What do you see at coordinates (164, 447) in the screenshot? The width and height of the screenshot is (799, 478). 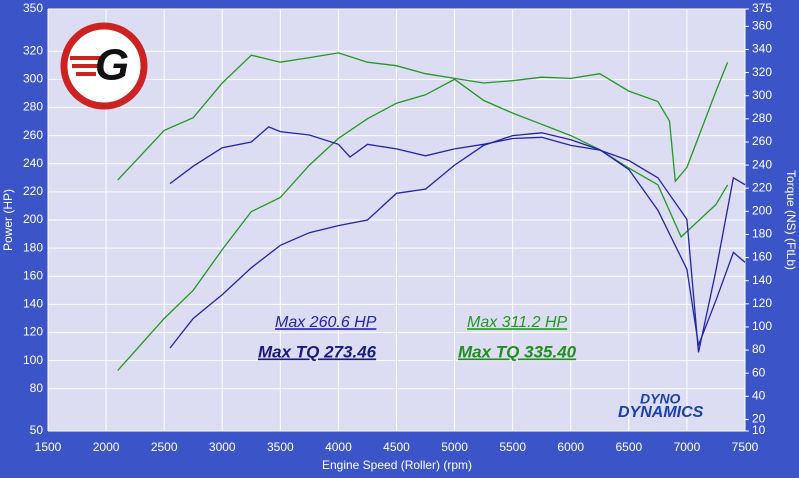 I see `x-tick-label: 2500` at bounding box center [164, 447].